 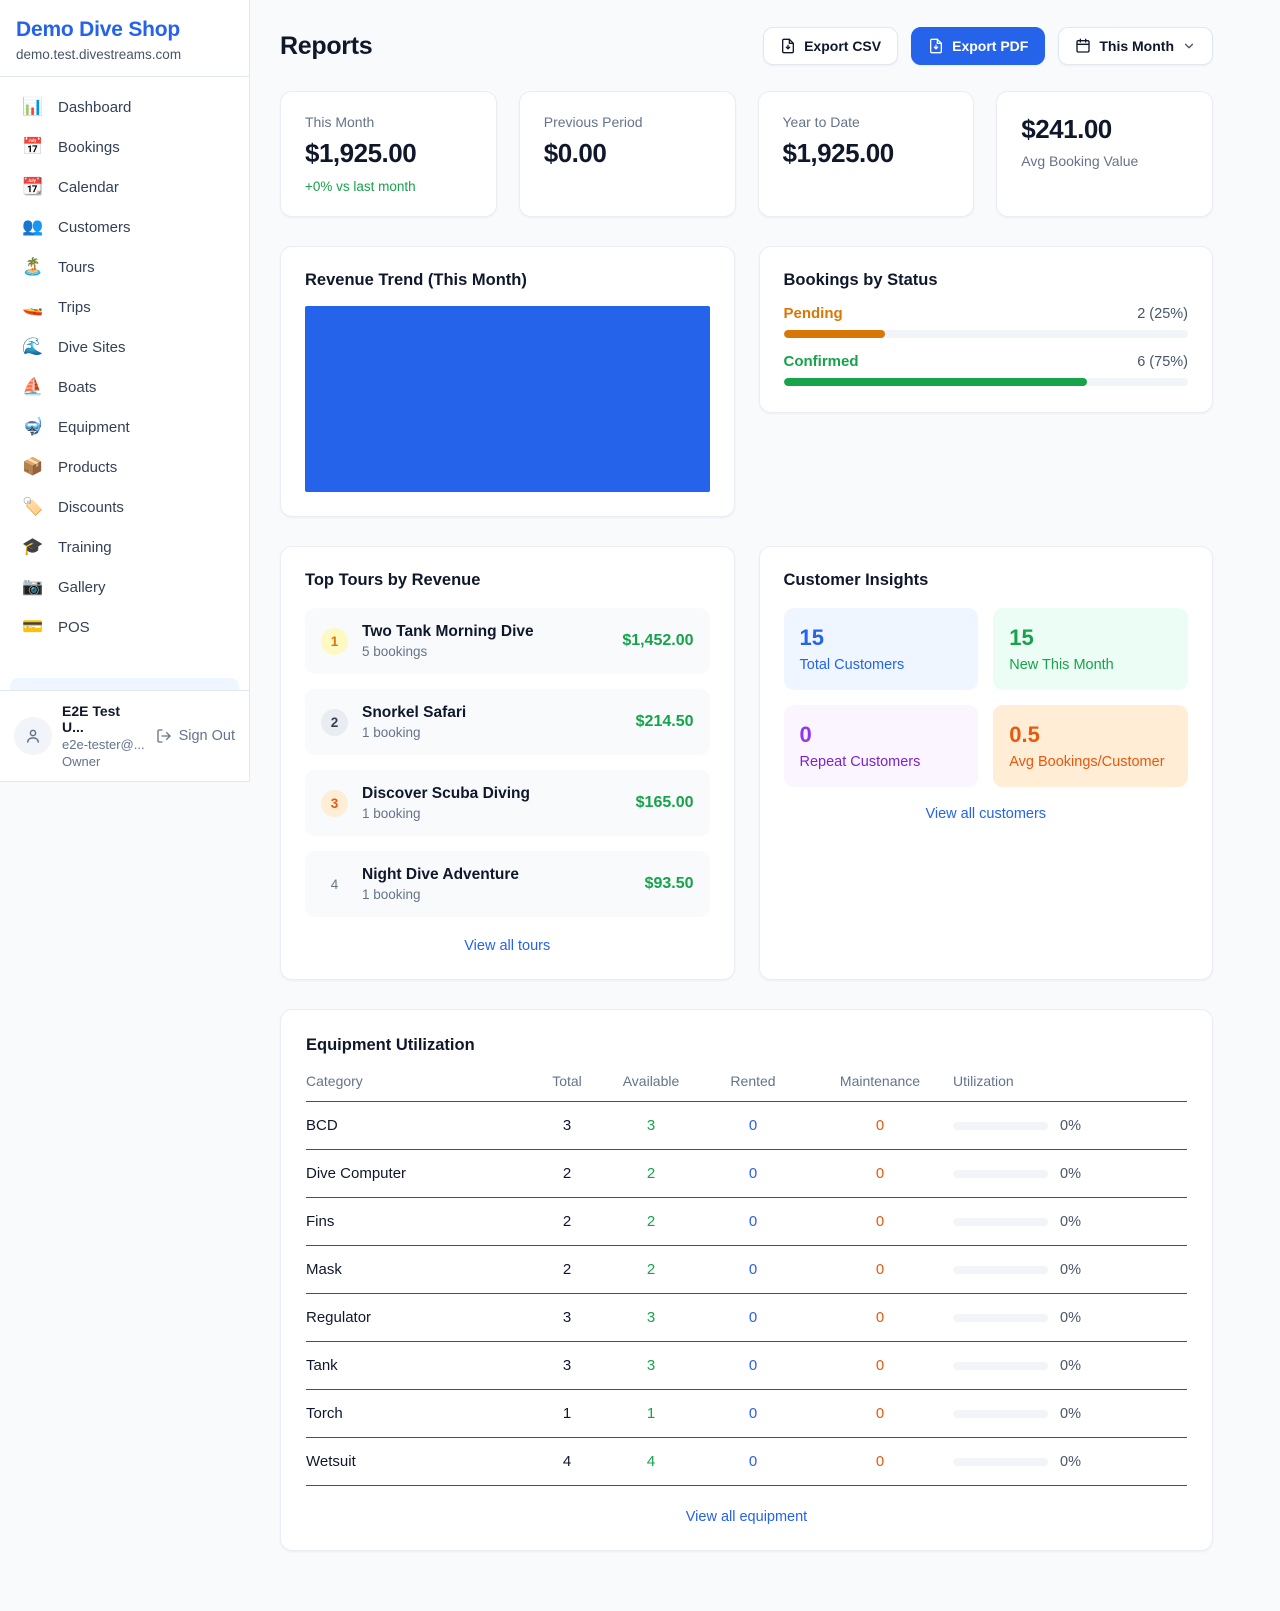 I want to click on equipment-total: 3, so click(x=567, y=1317).